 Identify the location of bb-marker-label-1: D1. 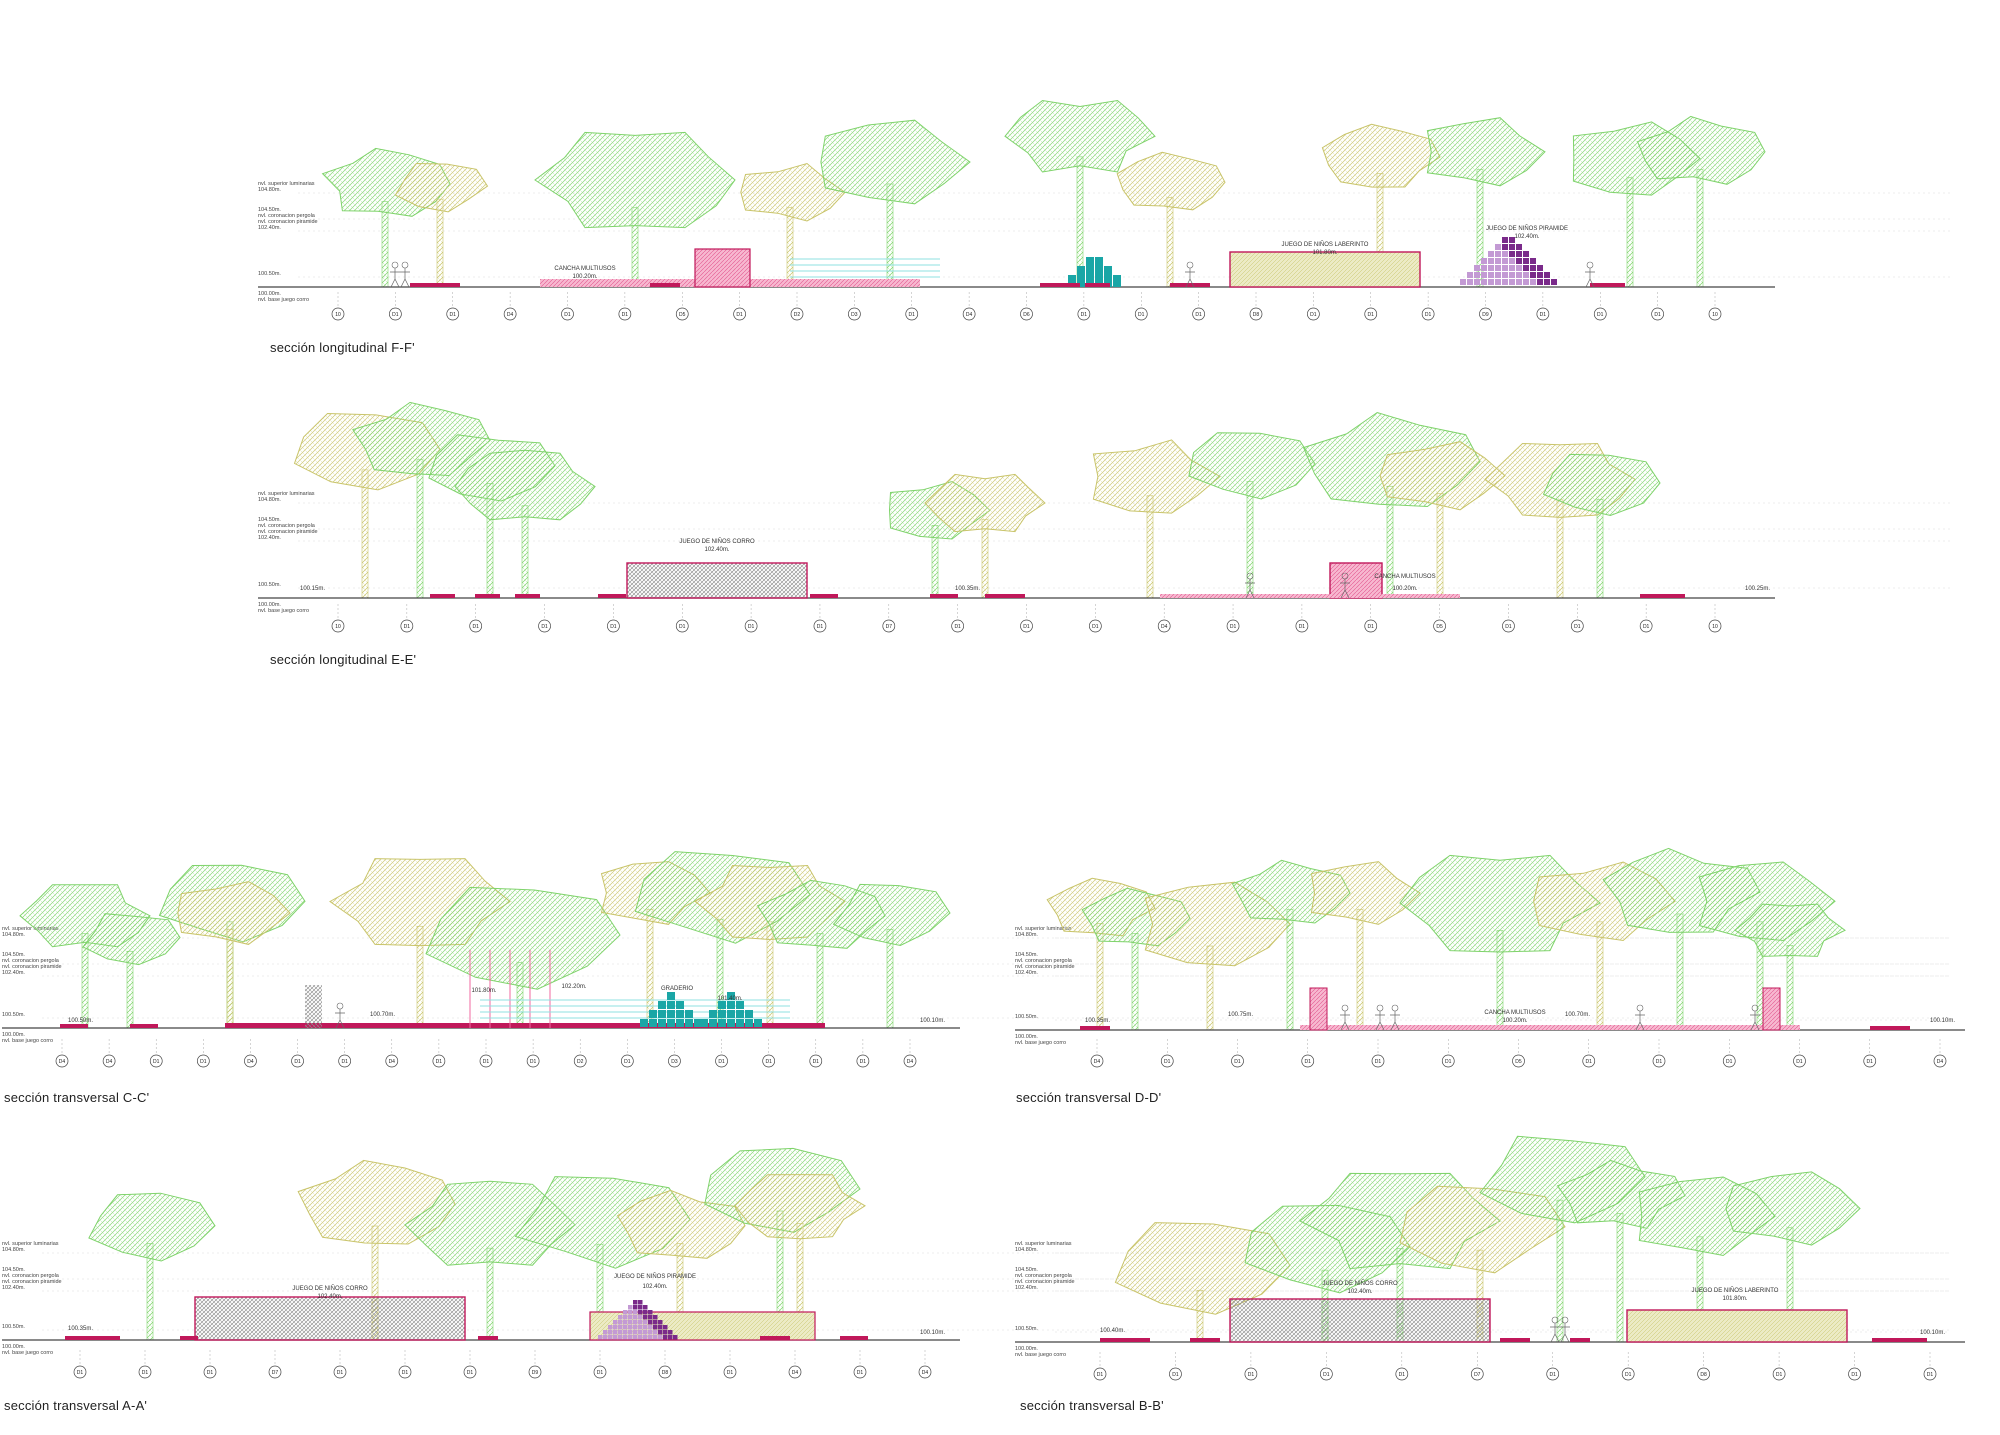
(1175, 1375).